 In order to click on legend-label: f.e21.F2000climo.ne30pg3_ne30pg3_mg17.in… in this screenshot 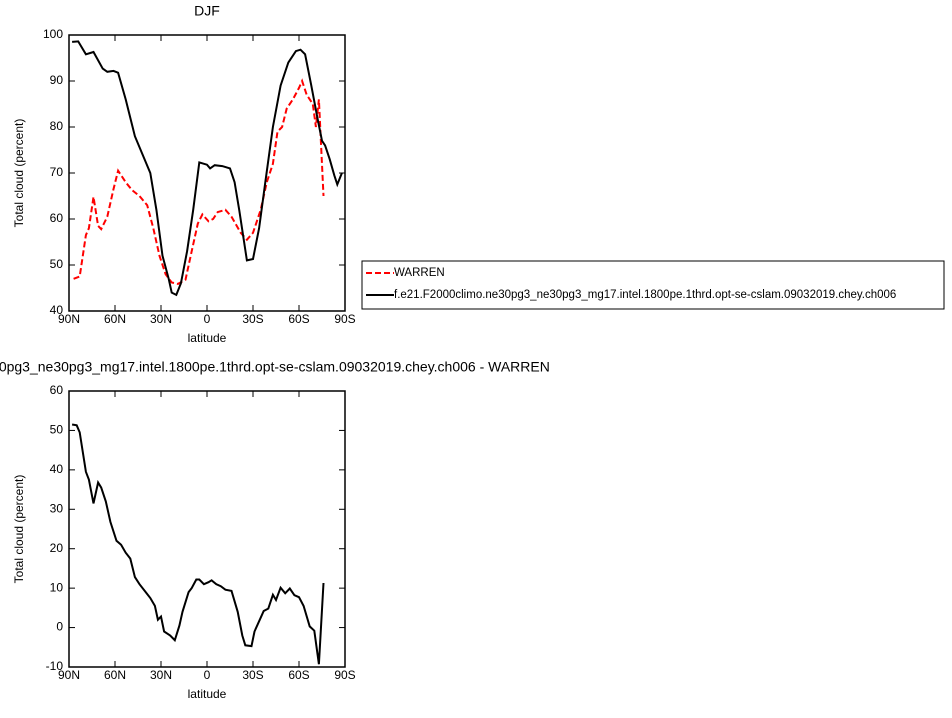, I will do `click(645, 295)`.